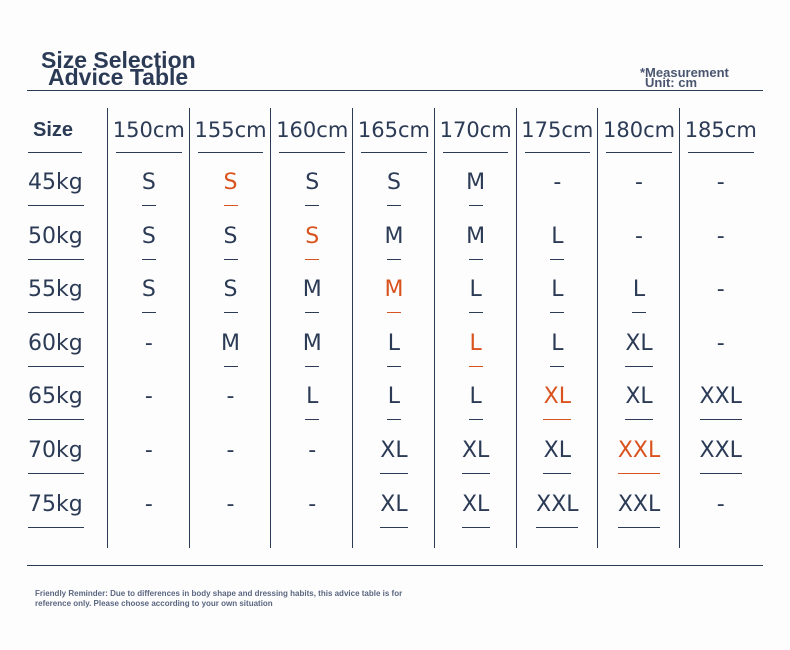  I want to click on title-line-2: Advice Table, so click(118, 77).